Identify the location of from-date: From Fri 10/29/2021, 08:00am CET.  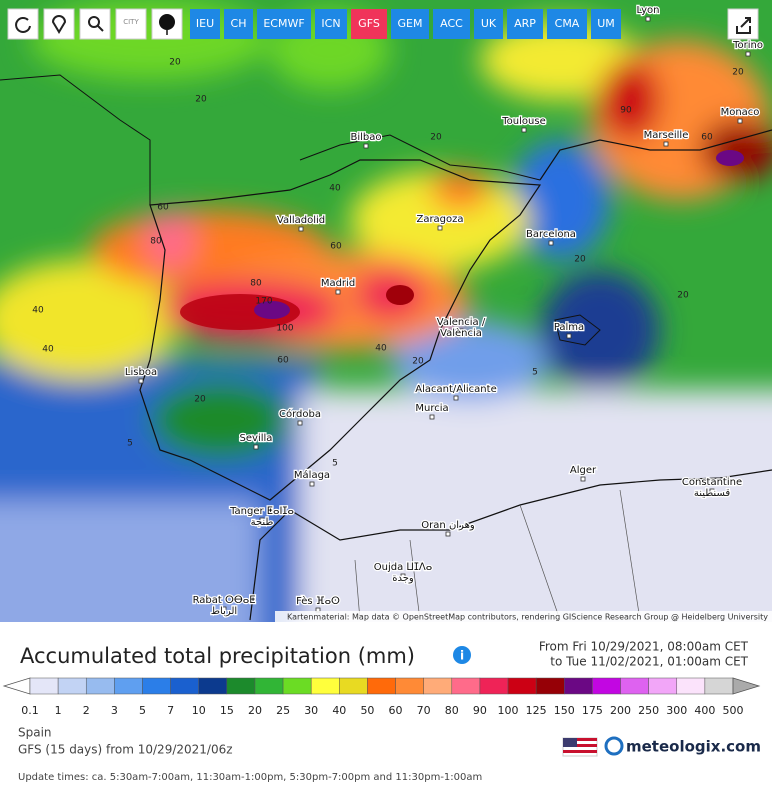
(644, 647).